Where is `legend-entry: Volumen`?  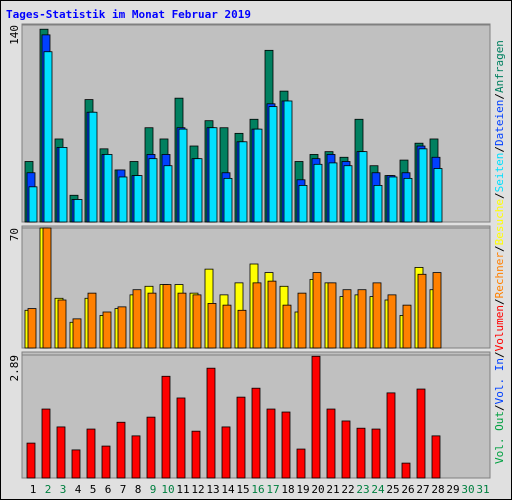
legend-entry: Volumen is located at coordinates (499, 328).